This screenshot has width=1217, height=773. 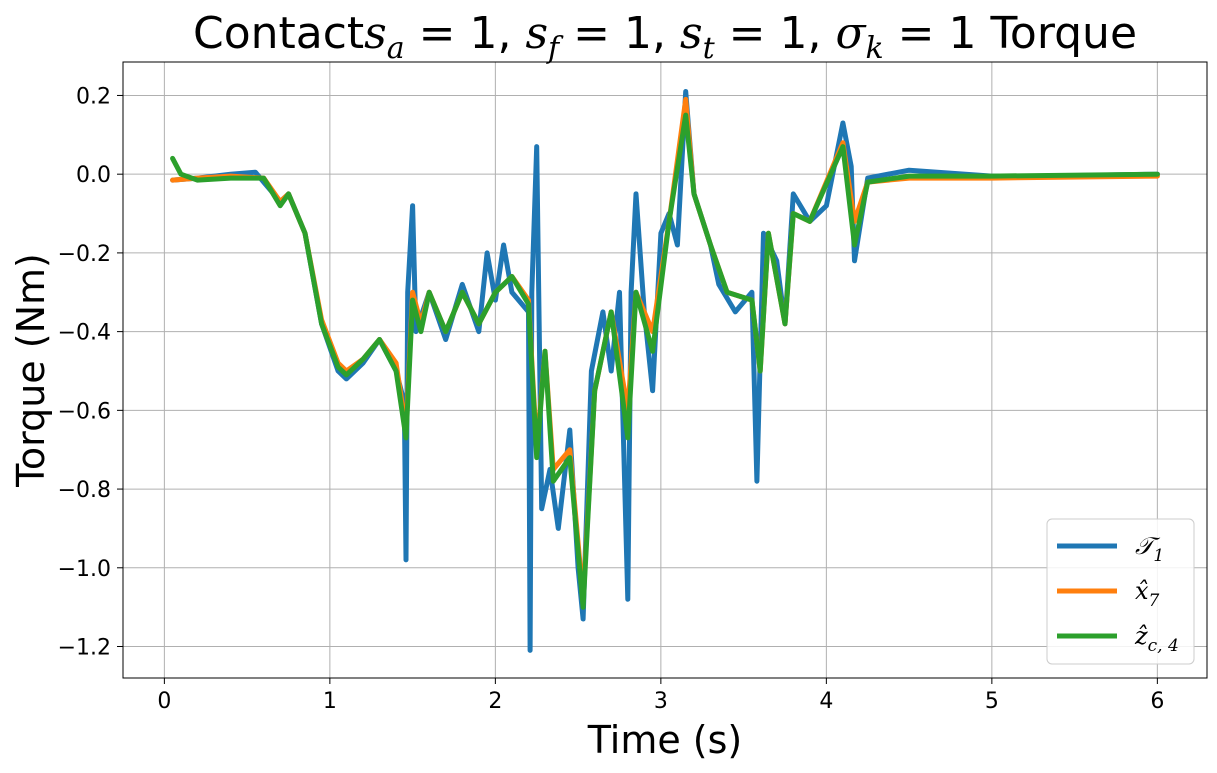 I want to click on y-tick-label: −0.6, so click(x=84, y=411).